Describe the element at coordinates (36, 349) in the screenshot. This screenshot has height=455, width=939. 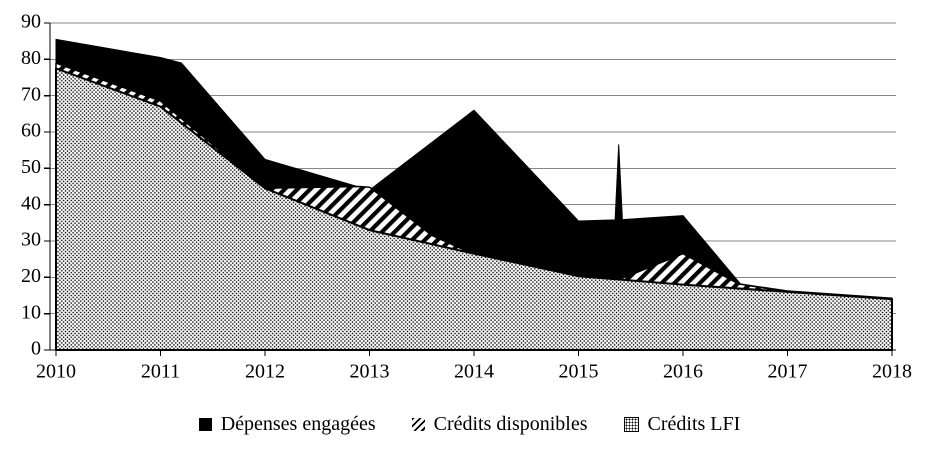
I see `y-axis-label-0: 0` at that location.